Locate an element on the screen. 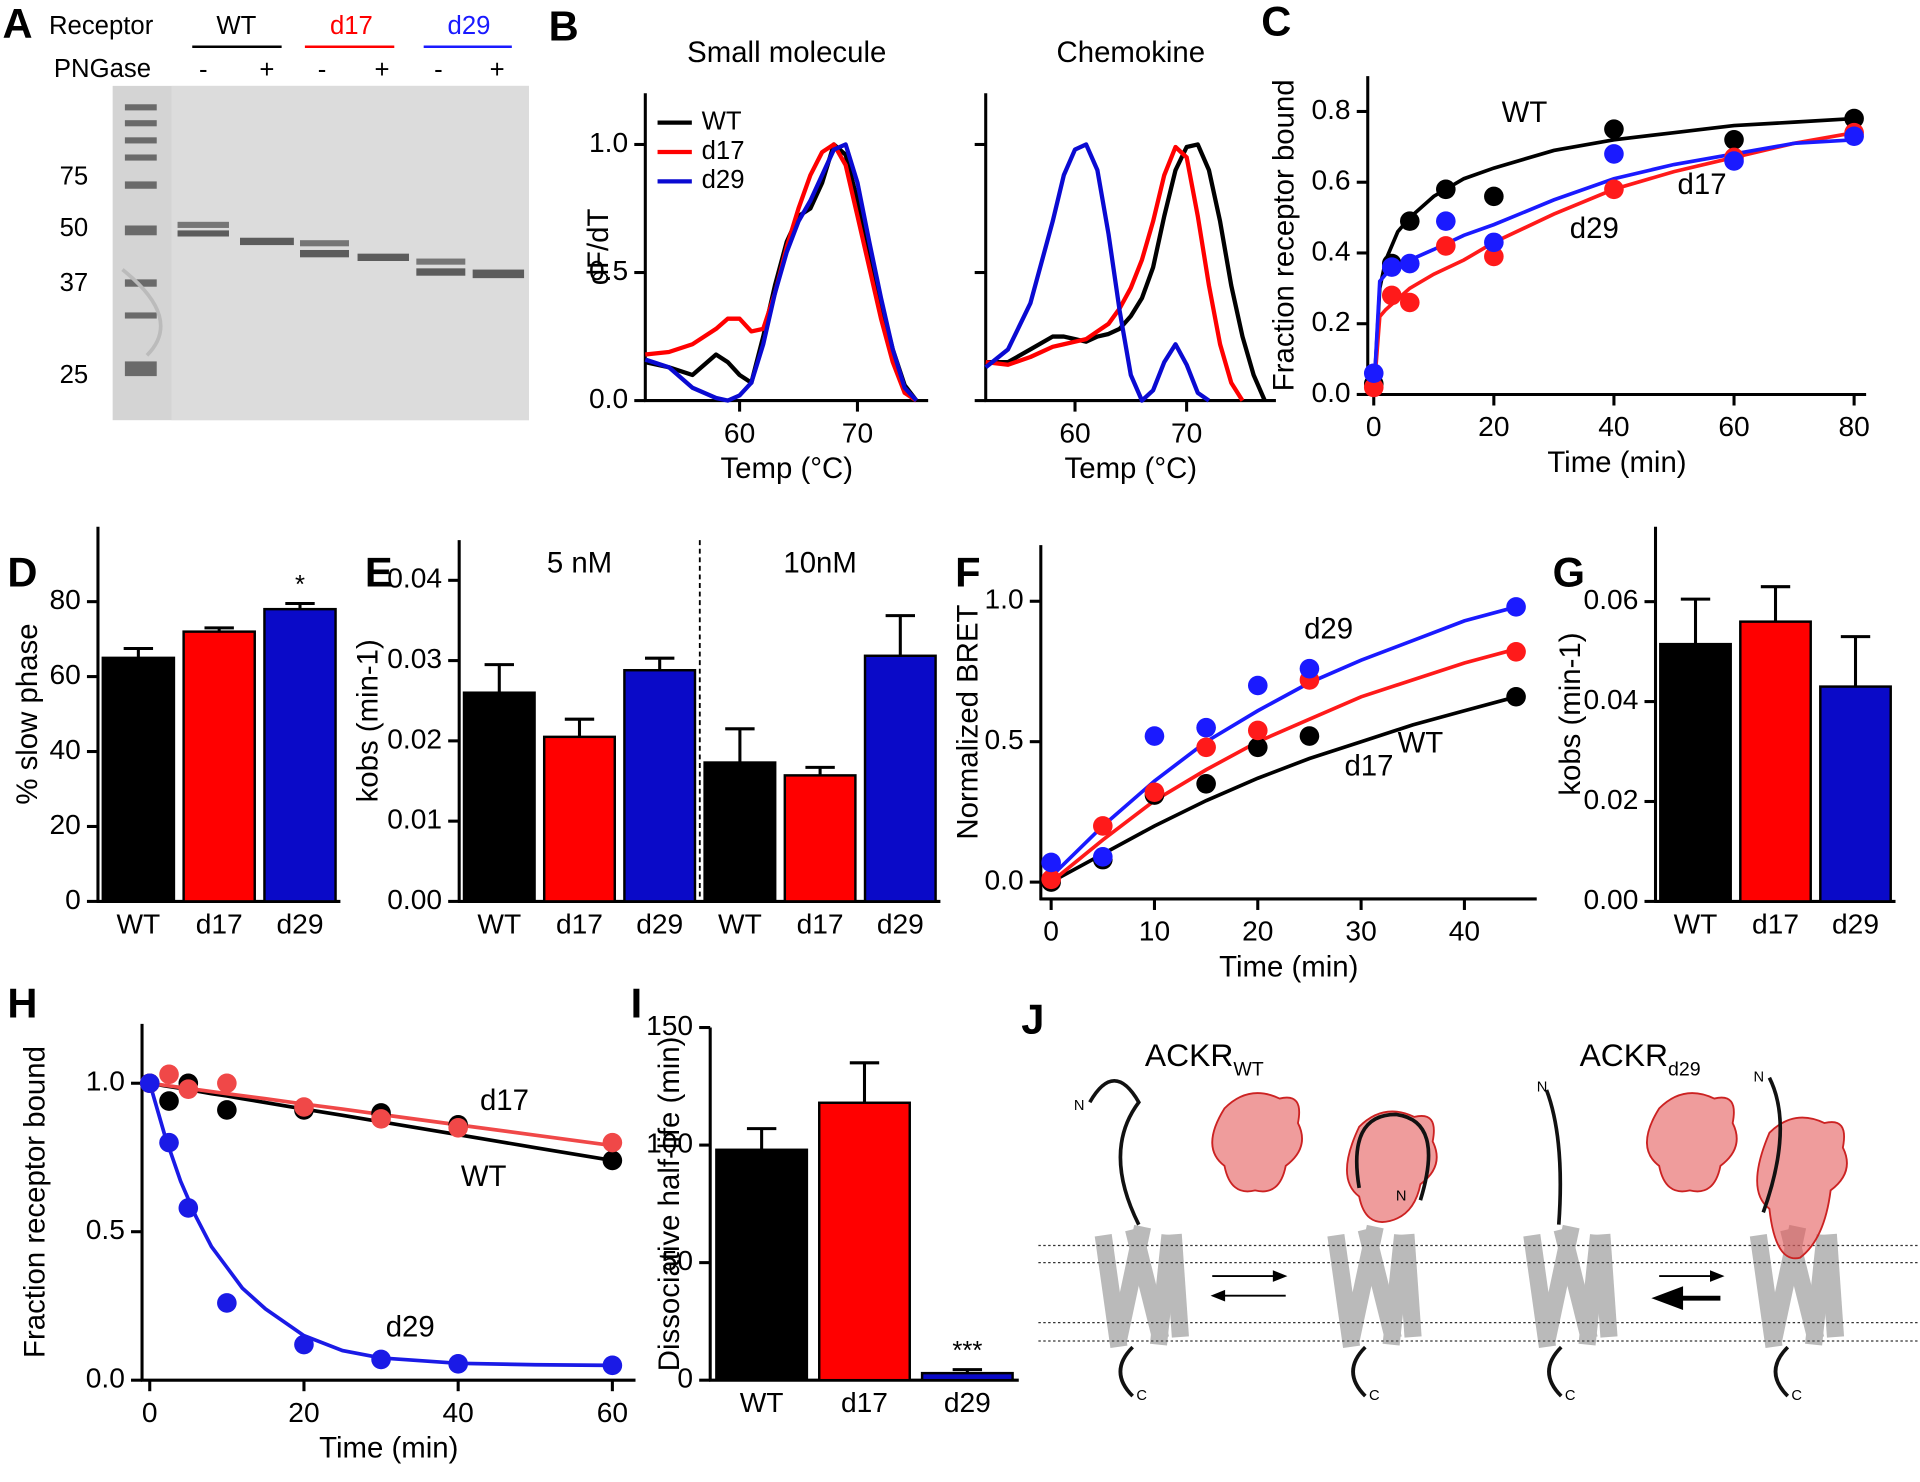 The width and height of the screenshot is (1920, 1482). ladder-label: 37 is located at coordinates (74, 283).